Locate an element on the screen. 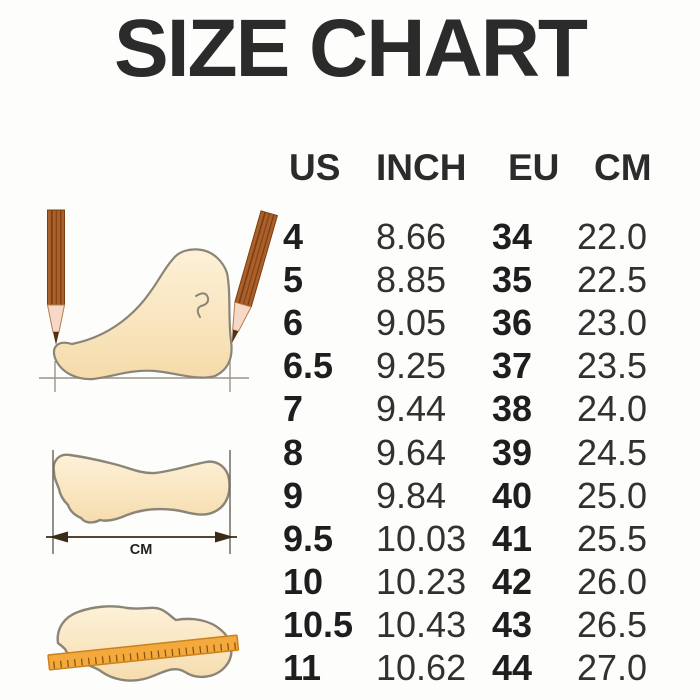 The height and width of the screenshot is (700, 700). footprint-length-illustration: CM is located at coordinates (141, 504).